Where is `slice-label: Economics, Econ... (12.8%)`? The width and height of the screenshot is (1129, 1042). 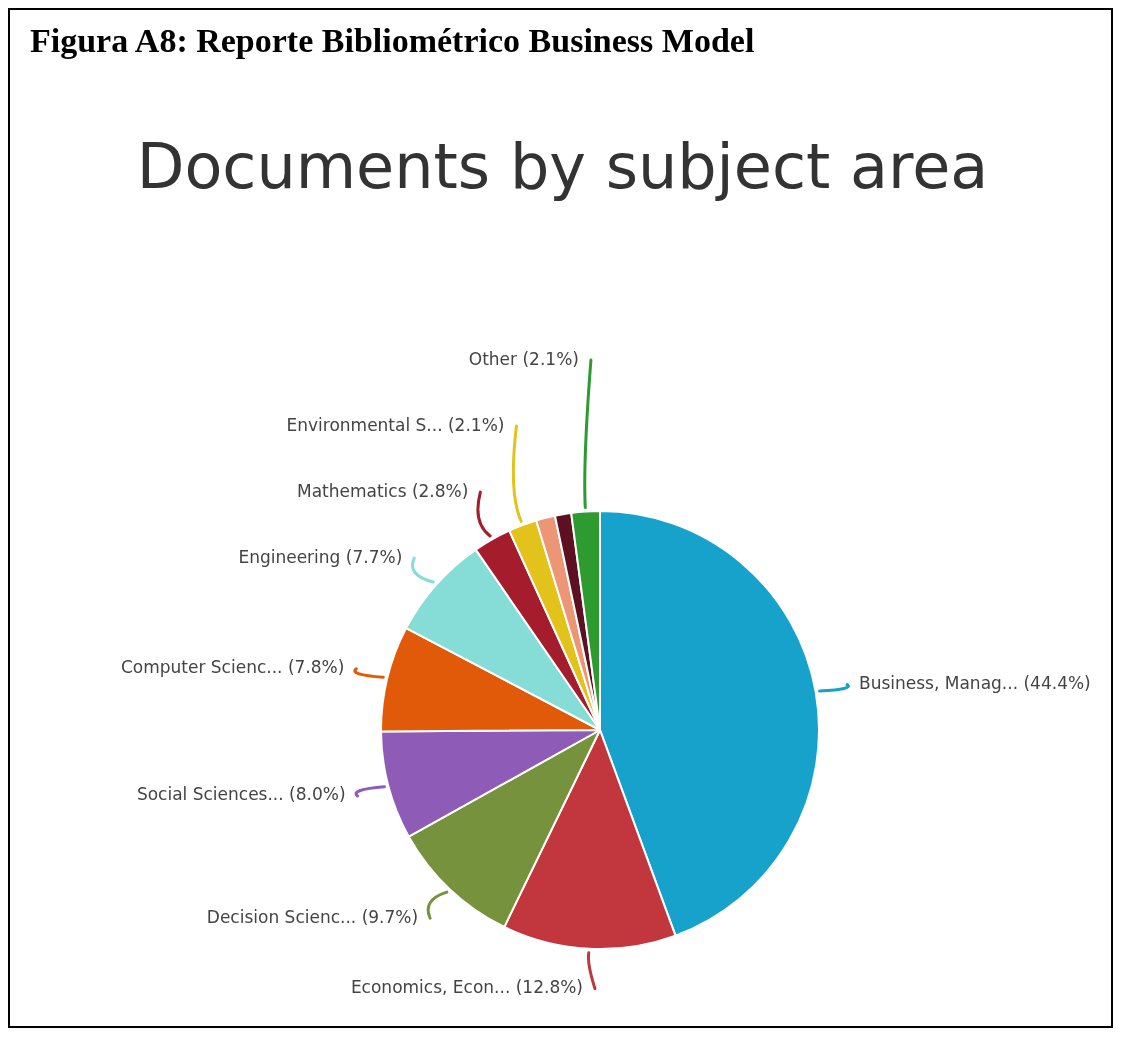 slice-label: Economics, Econ... (12.8%) is located at coordinates (466, 987).